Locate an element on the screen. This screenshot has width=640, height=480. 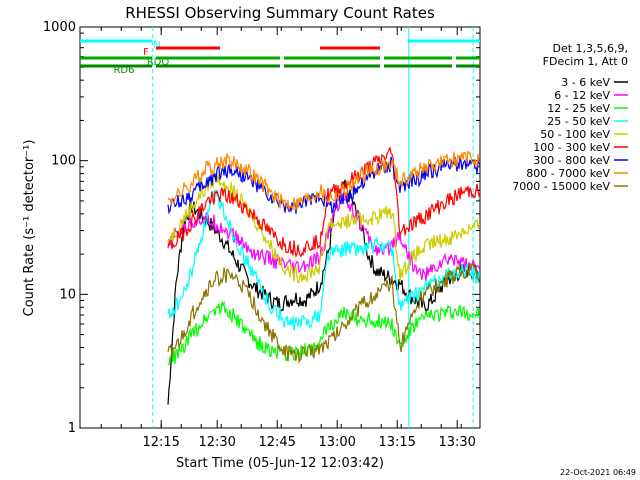
y-tick-label: 1000 is located at coordinates (59, 27).